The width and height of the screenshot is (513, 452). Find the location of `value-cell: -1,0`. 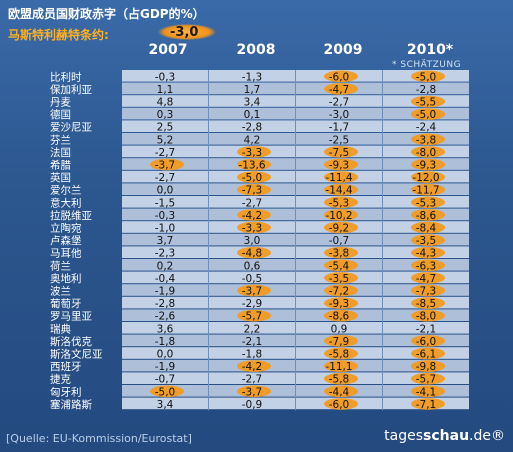

value-cell: -1,0 is located at coordinates (165, 229).